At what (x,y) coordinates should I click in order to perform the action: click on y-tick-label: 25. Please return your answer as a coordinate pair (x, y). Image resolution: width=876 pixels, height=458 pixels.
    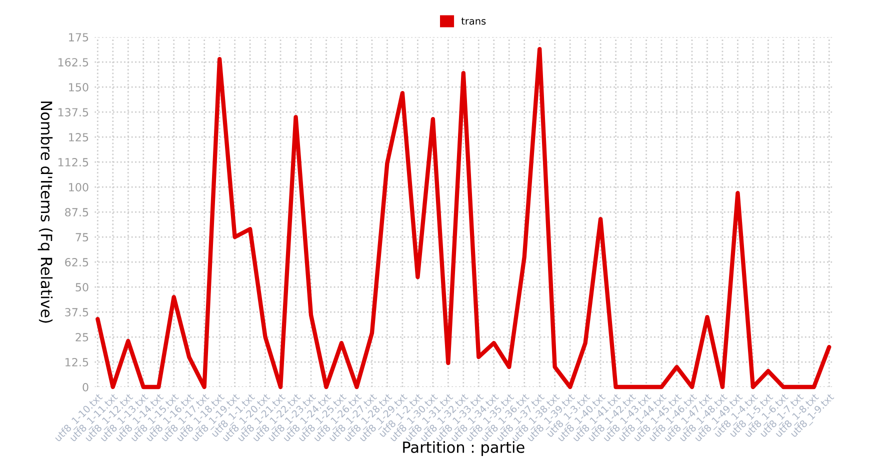
    Looking at the image, I should click on (82, 337).